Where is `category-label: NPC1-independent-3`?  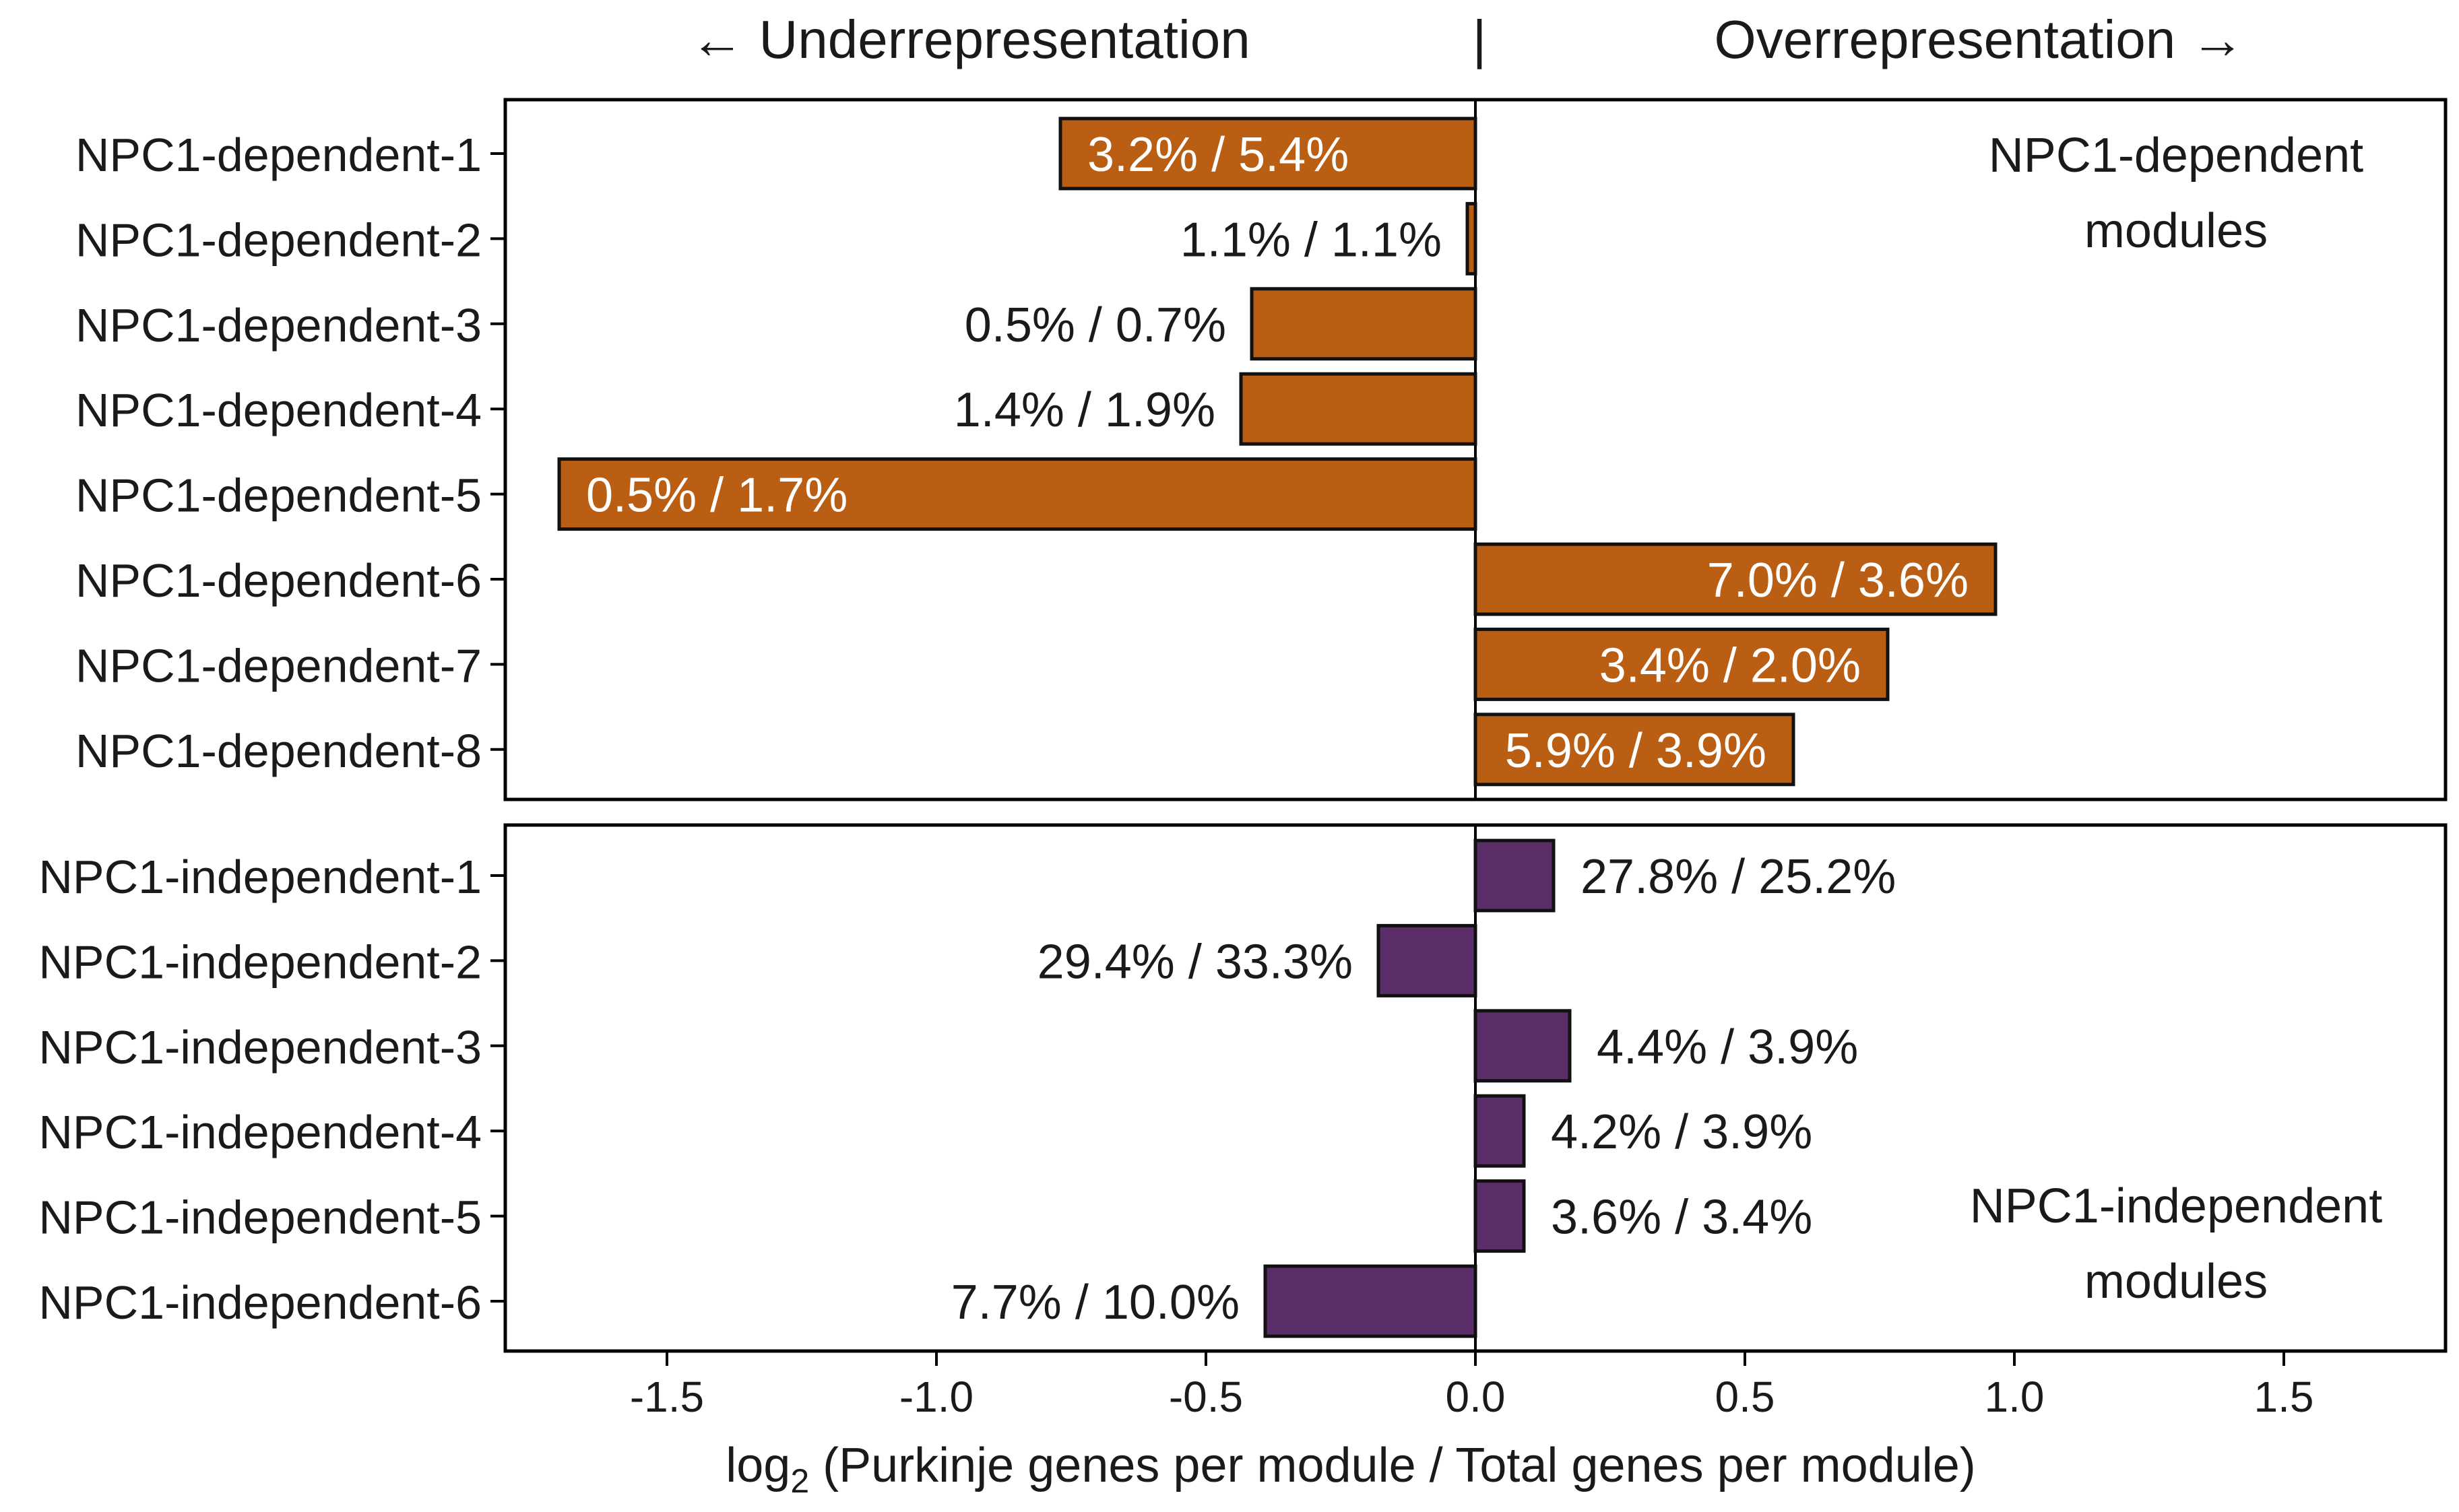
category-label: NPC1-independent-3 is located at coordinates (260, 1047).